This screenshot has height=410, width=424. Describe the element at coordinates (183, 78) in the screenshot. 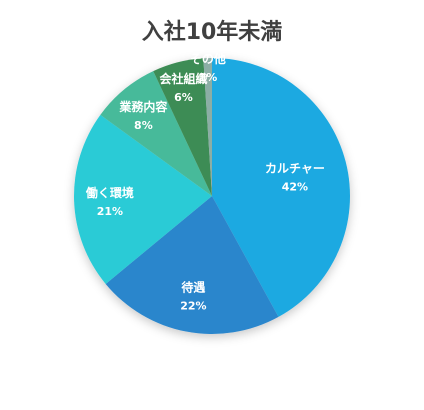

I see `slice-label: 会社組織` at that location.